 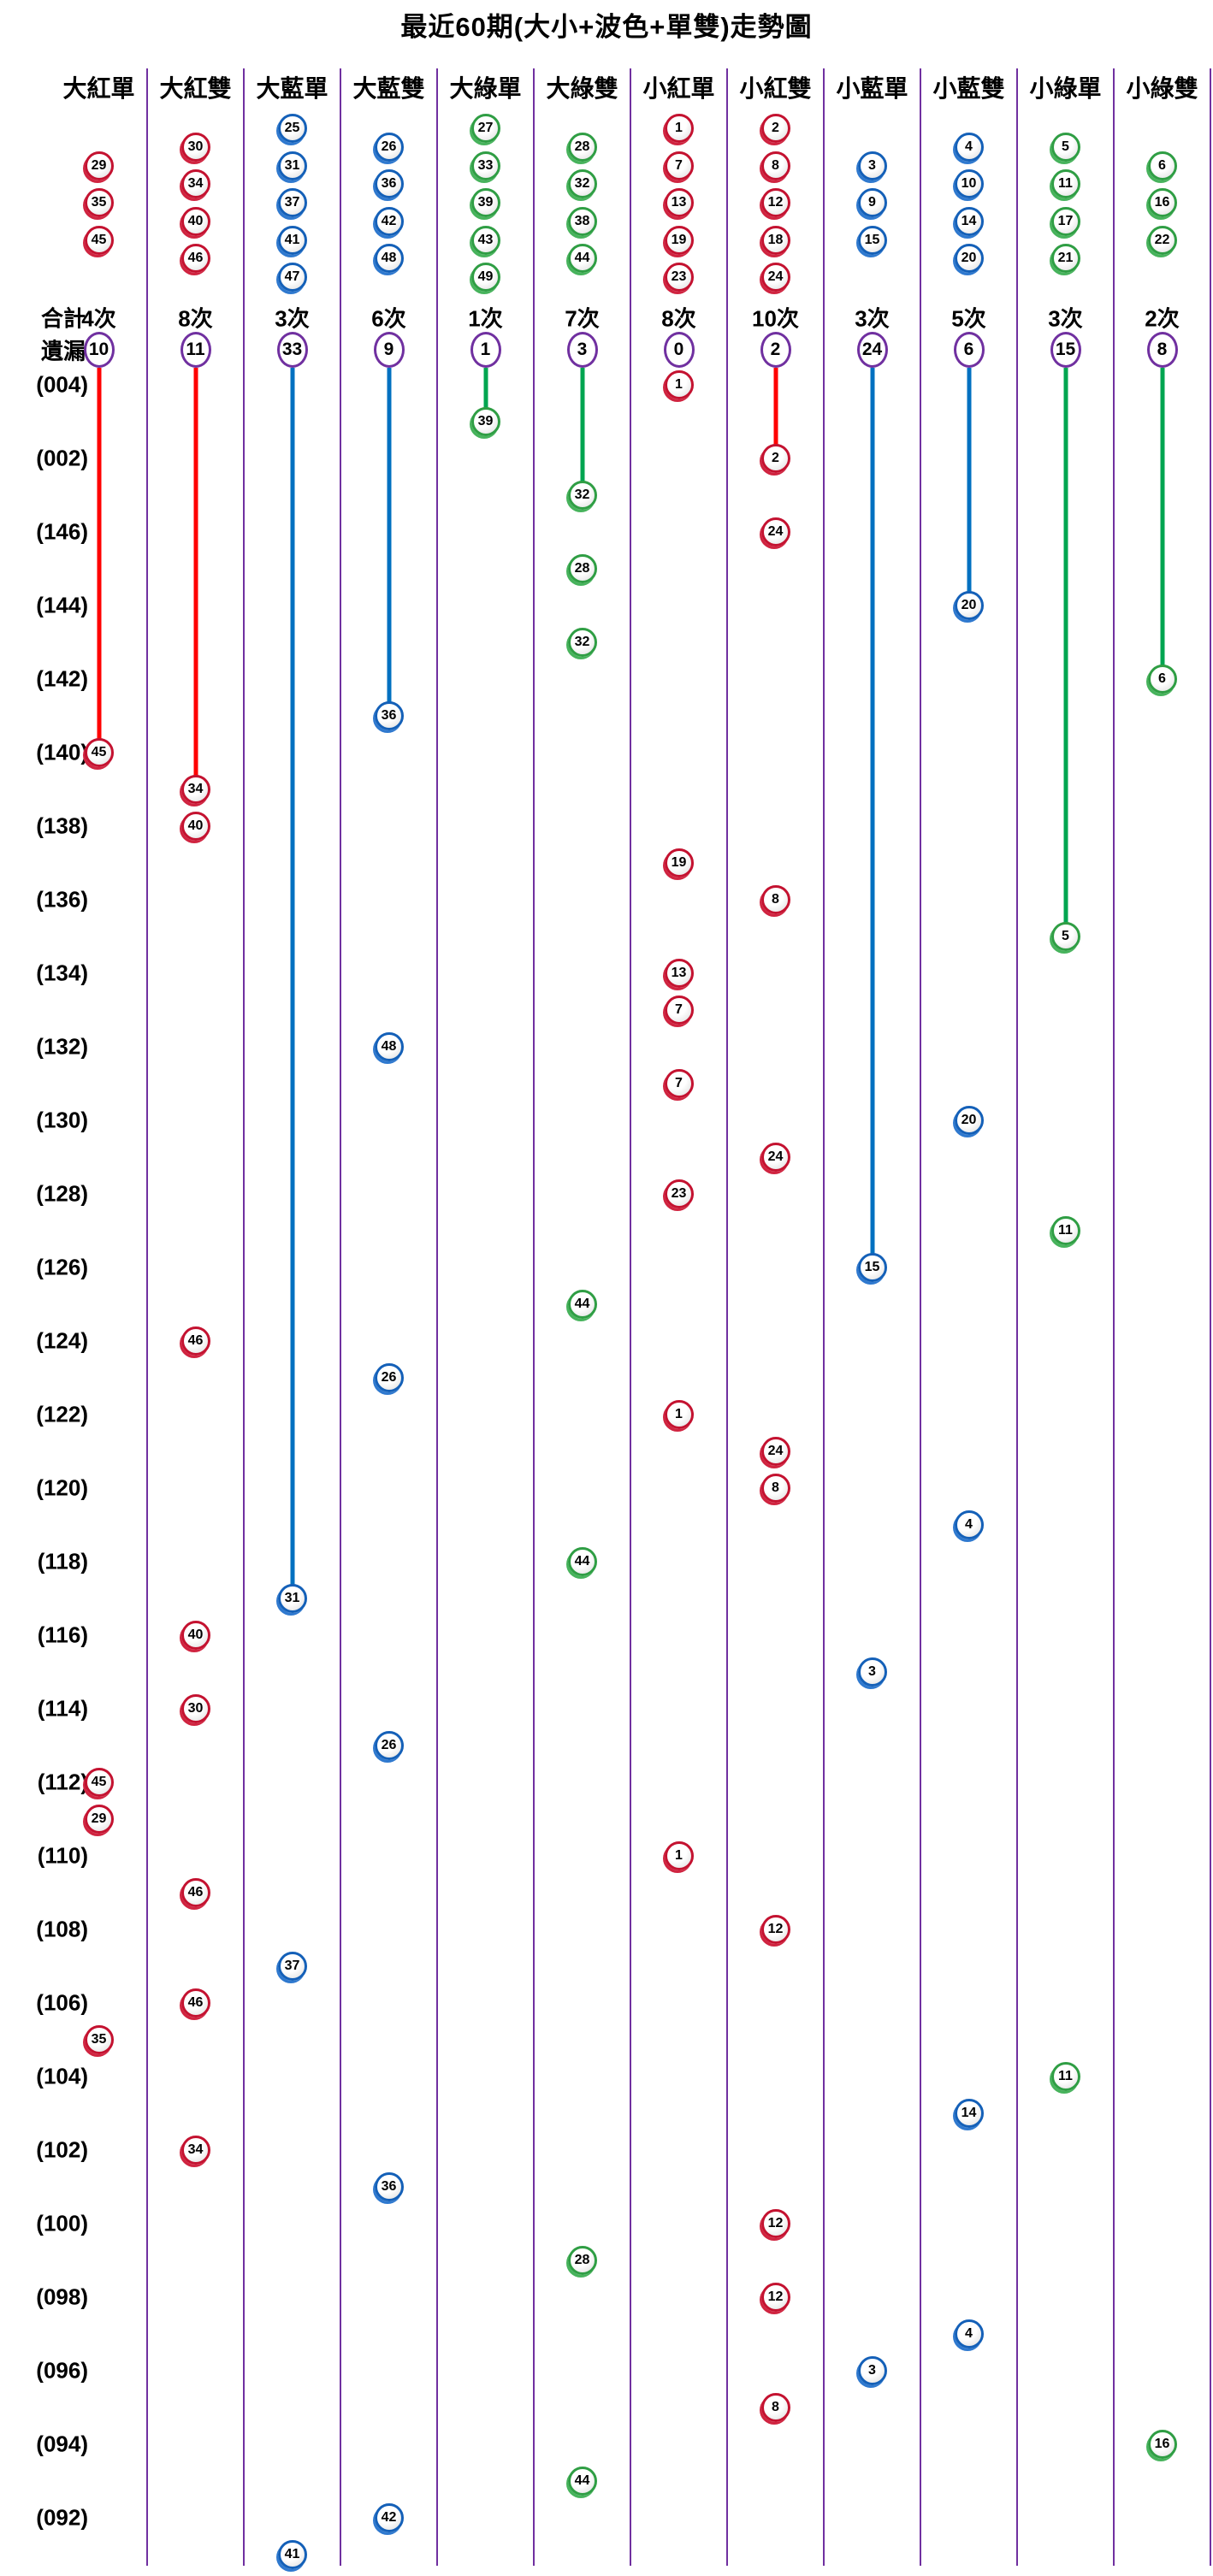 I want to click on period-label: (132), so click(x=62, y=1046).